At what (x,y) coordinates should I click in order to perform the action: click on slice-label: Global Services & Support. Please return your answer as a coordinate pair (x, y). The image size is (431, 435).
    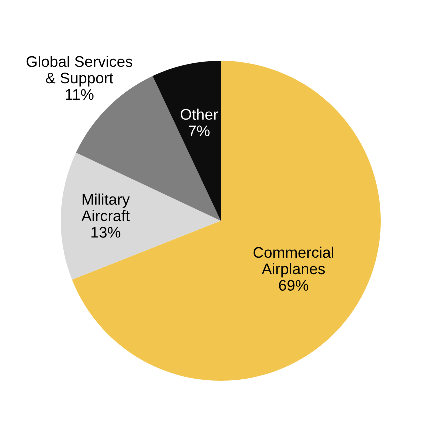
    Looking at the image, I should click on (79, 71).